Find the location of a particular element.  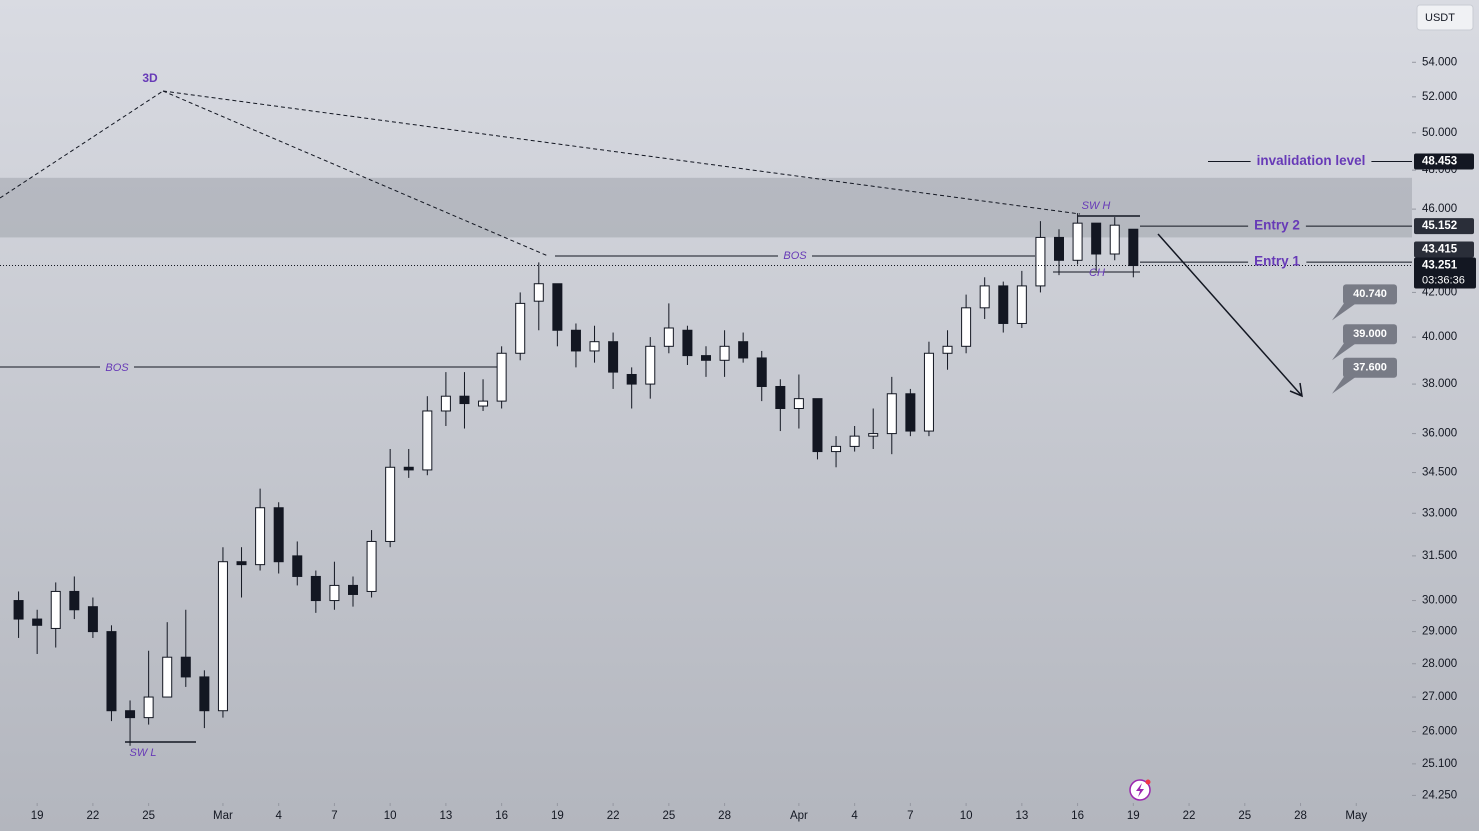

swing-high-label: SW H is located at coordinates (1096, 206).